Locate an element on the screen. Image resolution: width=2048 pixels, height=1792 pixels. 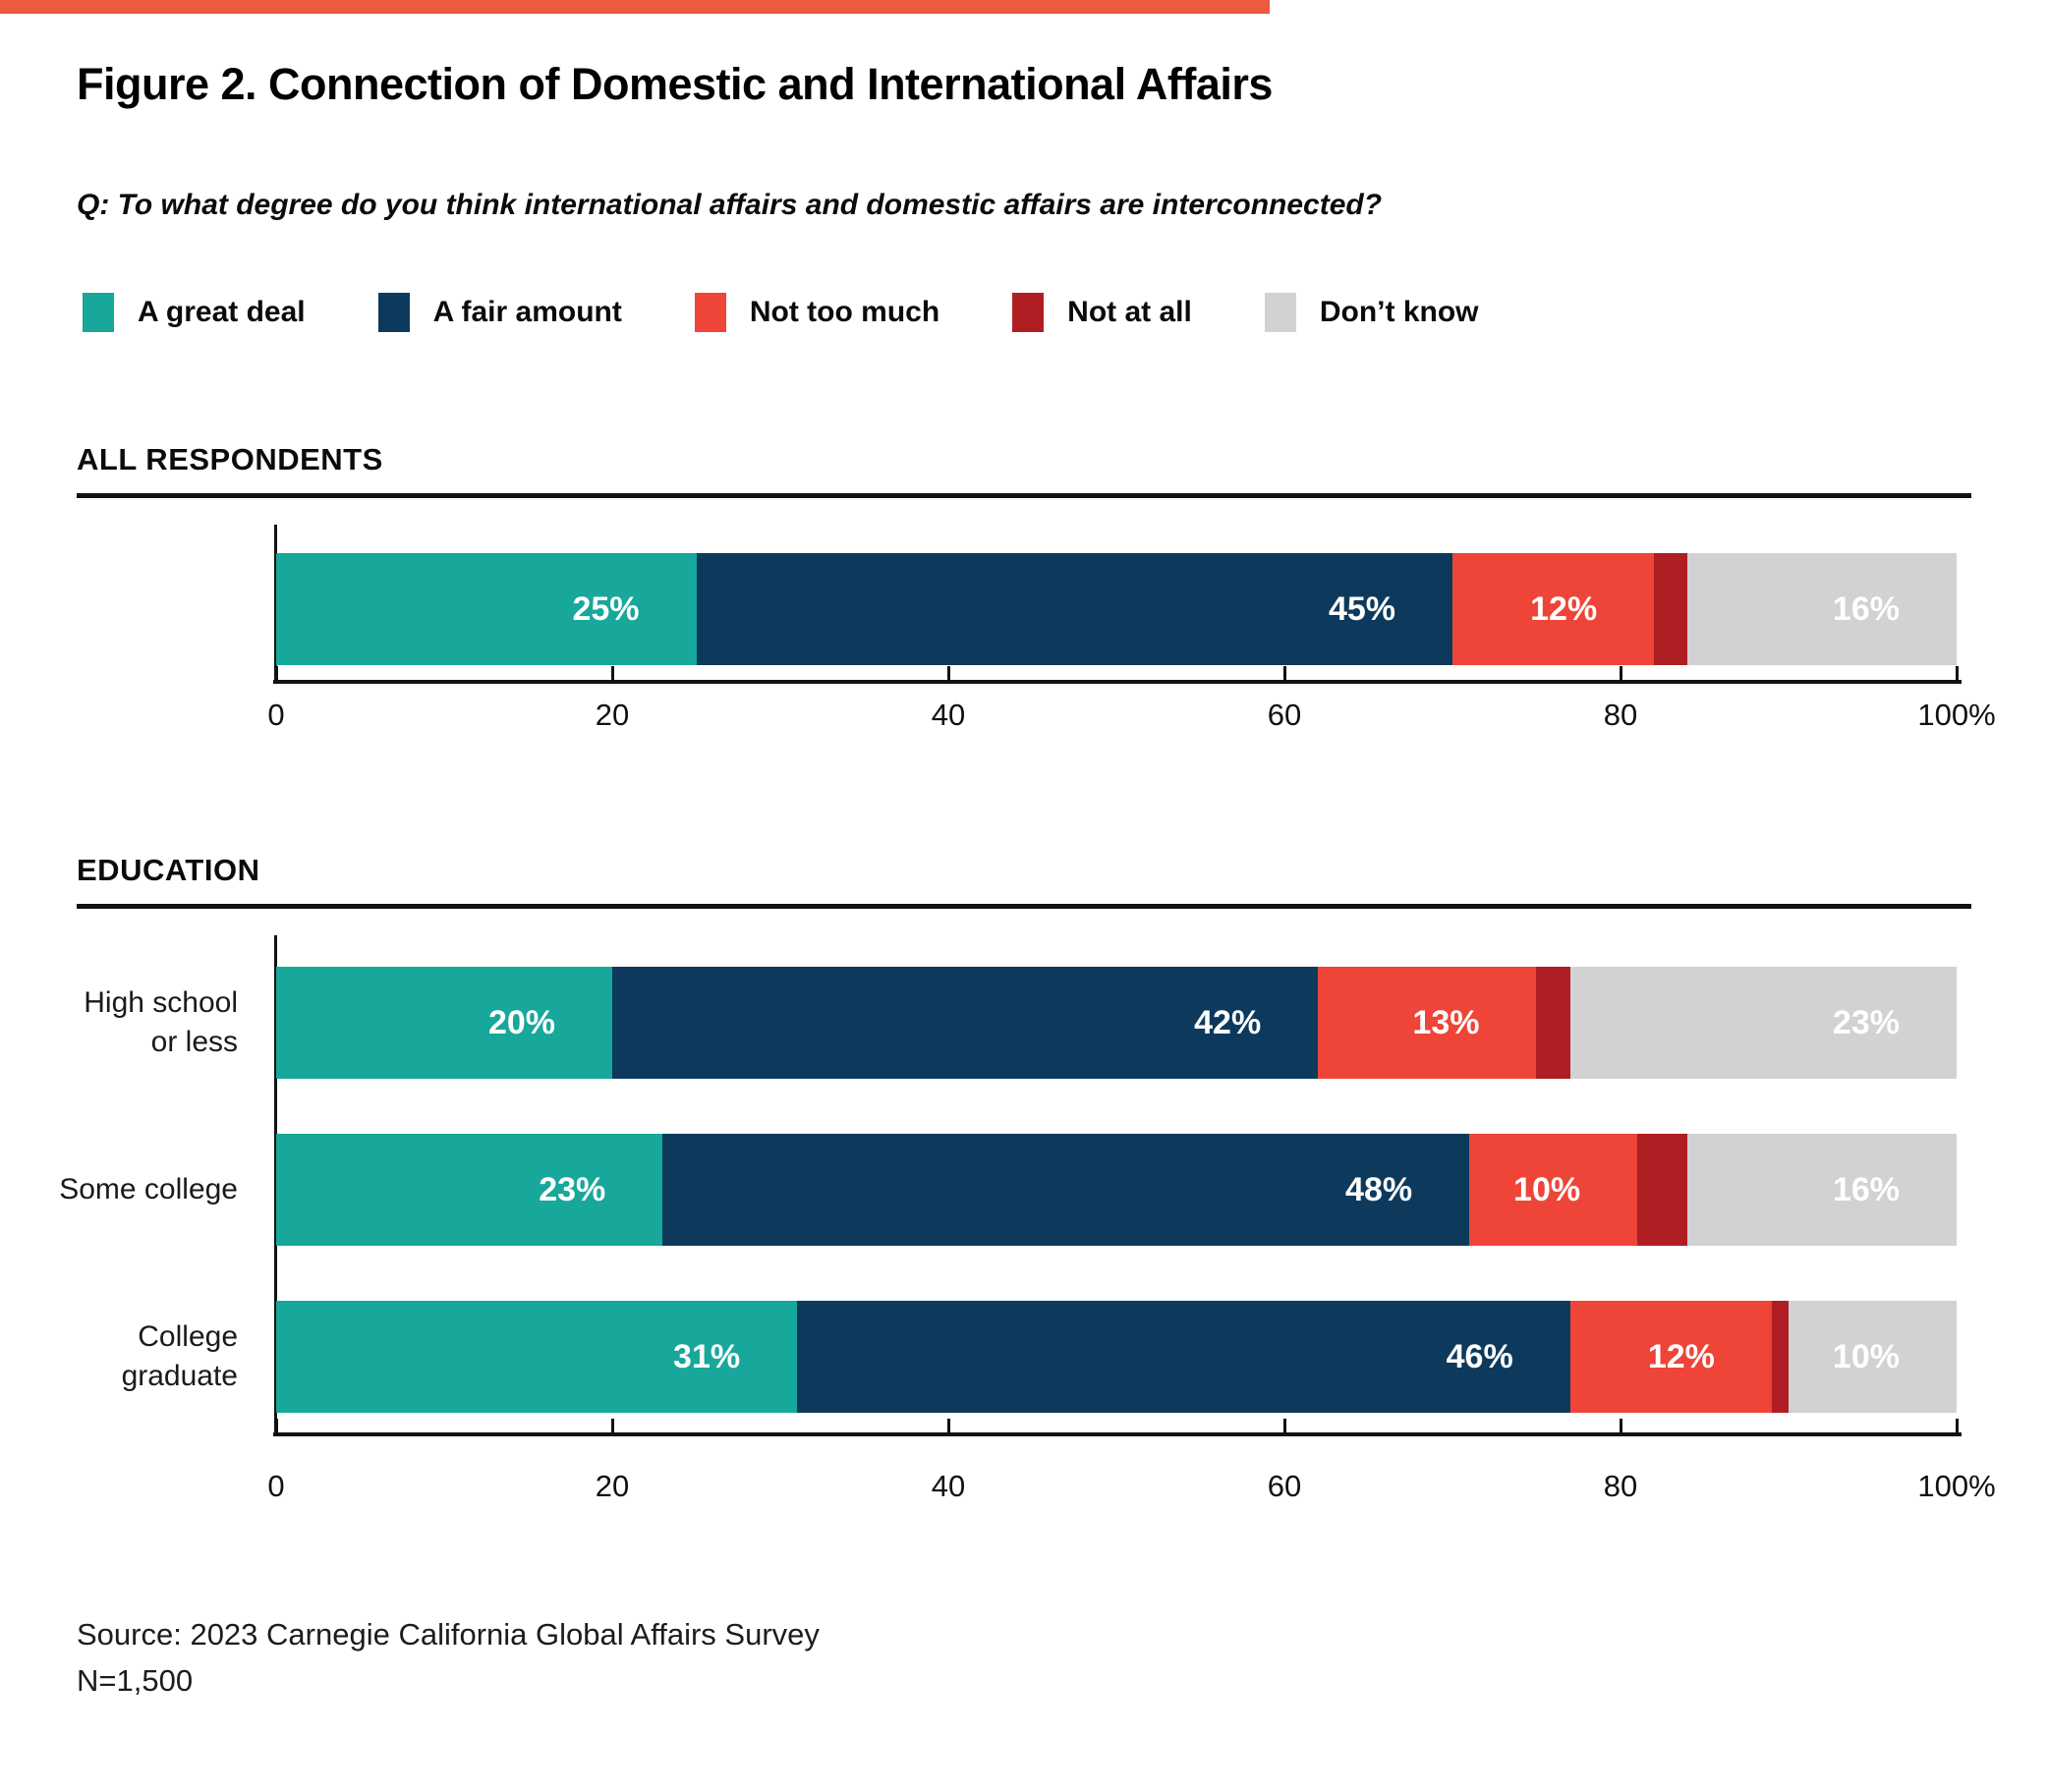
bar-segment-a-great-deal: 25% is located at coordinates (486, 609).